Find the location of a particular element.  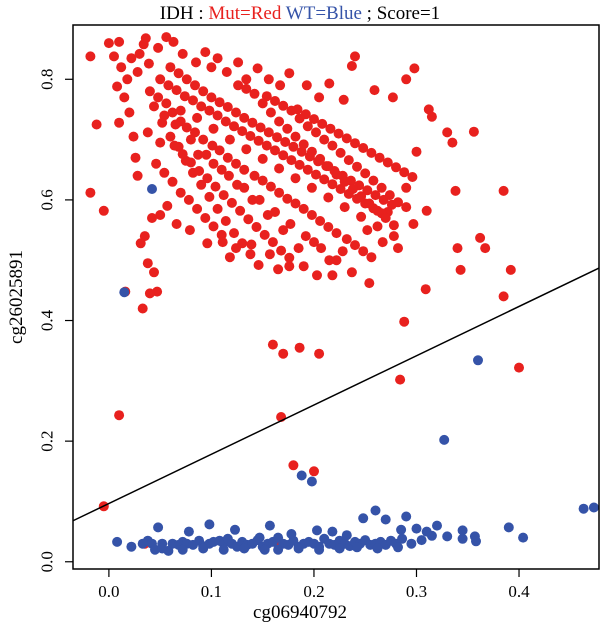

title-mut-label: Mut=Red is located at coordinates (244, 13).